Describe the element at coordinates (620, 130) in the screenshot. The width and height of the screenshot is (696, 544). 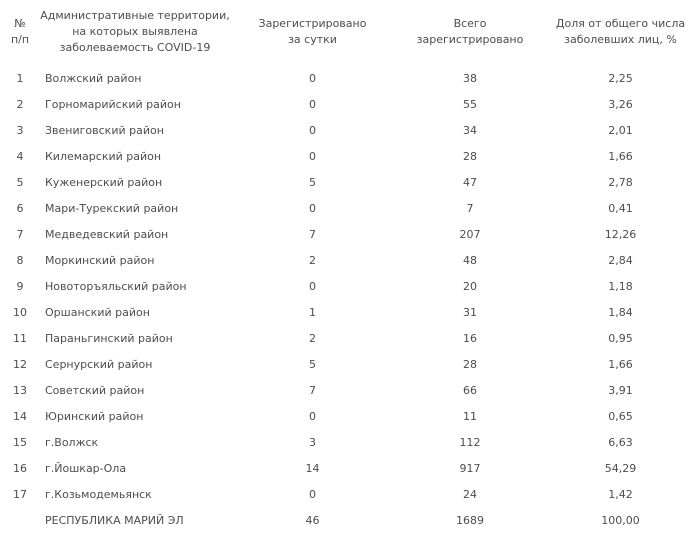
I see `share-percent-cell: 2,01` at that location.